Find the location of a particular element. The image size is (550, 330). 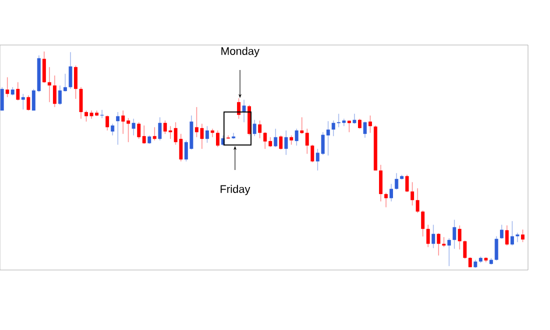

annotation: Monday is located at coordinates (240, 52).